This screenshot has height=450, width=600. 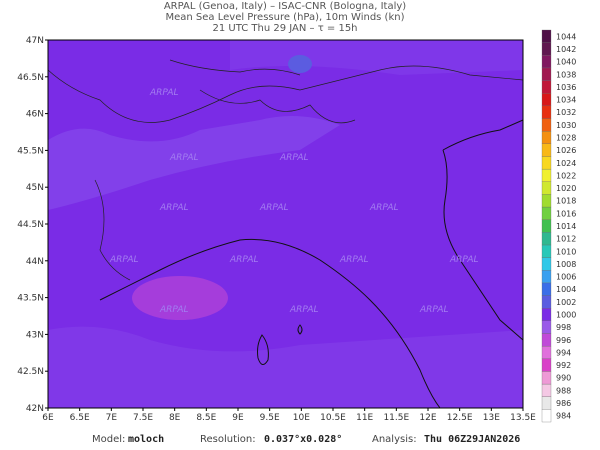 What do you see at coordinates (563, 403) in the screenshot?
I see `colorbar-label: 986` at bounding box center [563, 403].